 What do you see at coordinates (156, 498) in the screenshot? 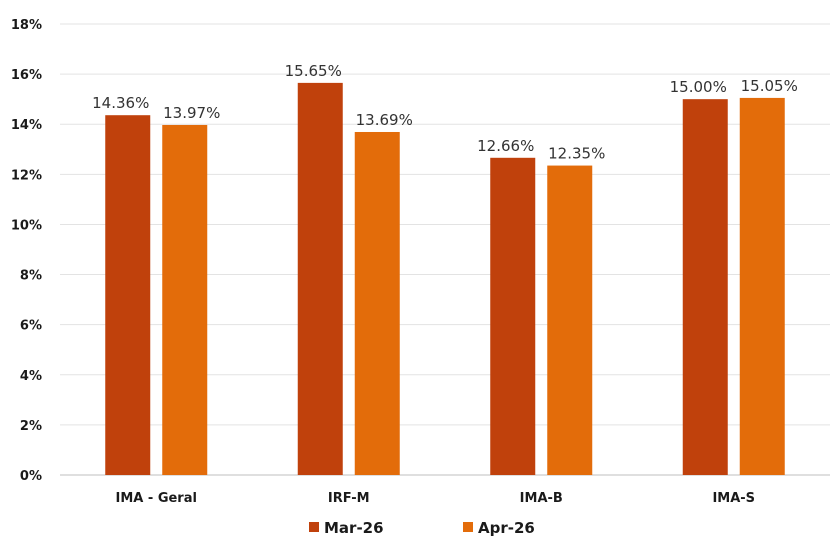
I see `x-tick-label: IMA - Geral` at bounding box center [156, 498].